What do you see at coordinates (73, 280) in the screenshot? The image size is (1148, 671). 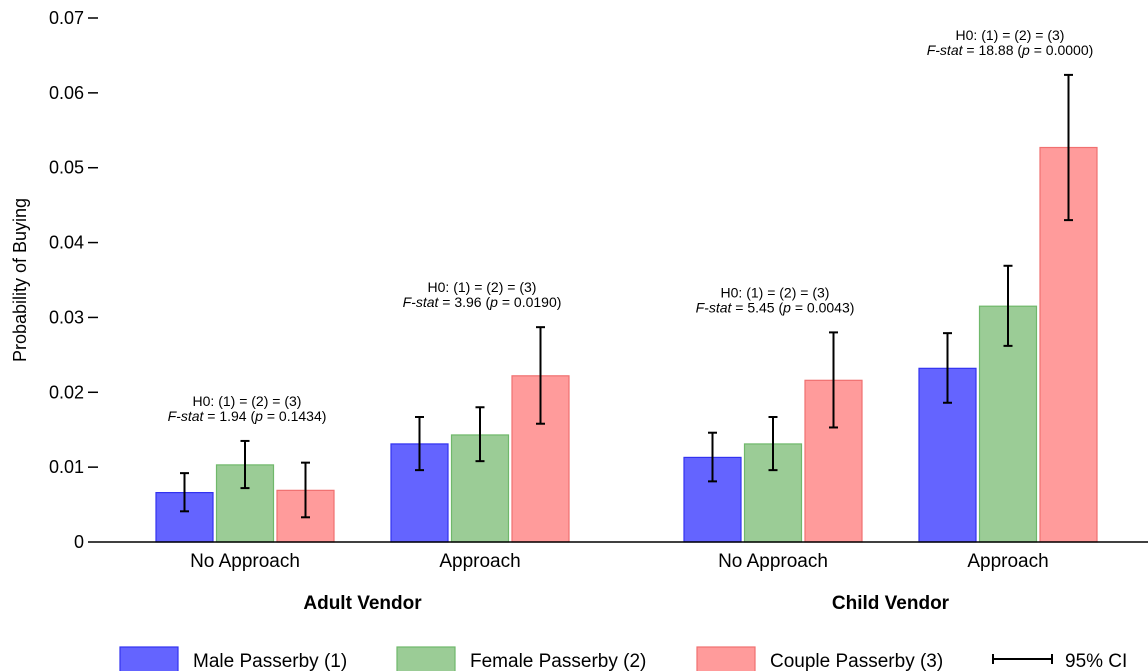 I see `y-axis: 0 0.01 0.02 0.03 0.04 0.05 0.06 0.07` at bounding box center [73, 280].